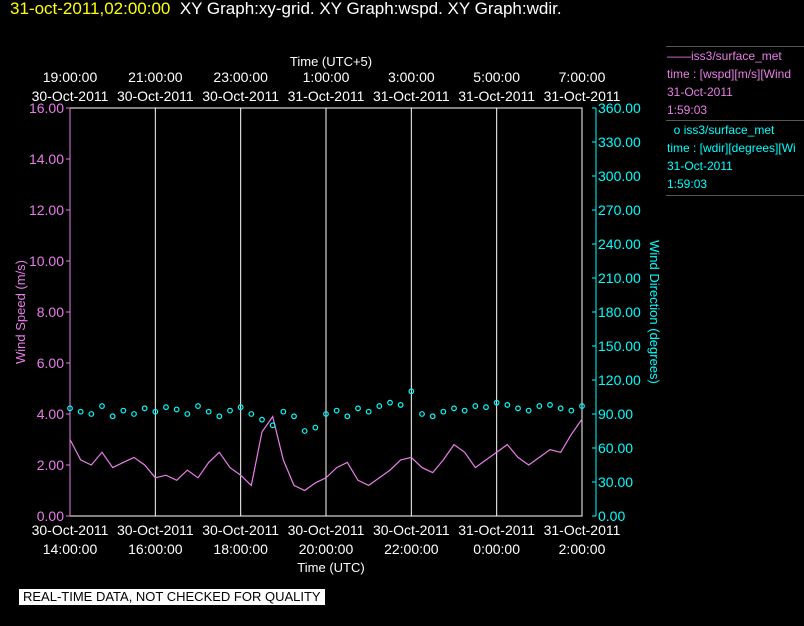  Describe the element at coordinates (240, 549) in the screenshot. I see `bottom-tick-time: 18:00:00` at that location.